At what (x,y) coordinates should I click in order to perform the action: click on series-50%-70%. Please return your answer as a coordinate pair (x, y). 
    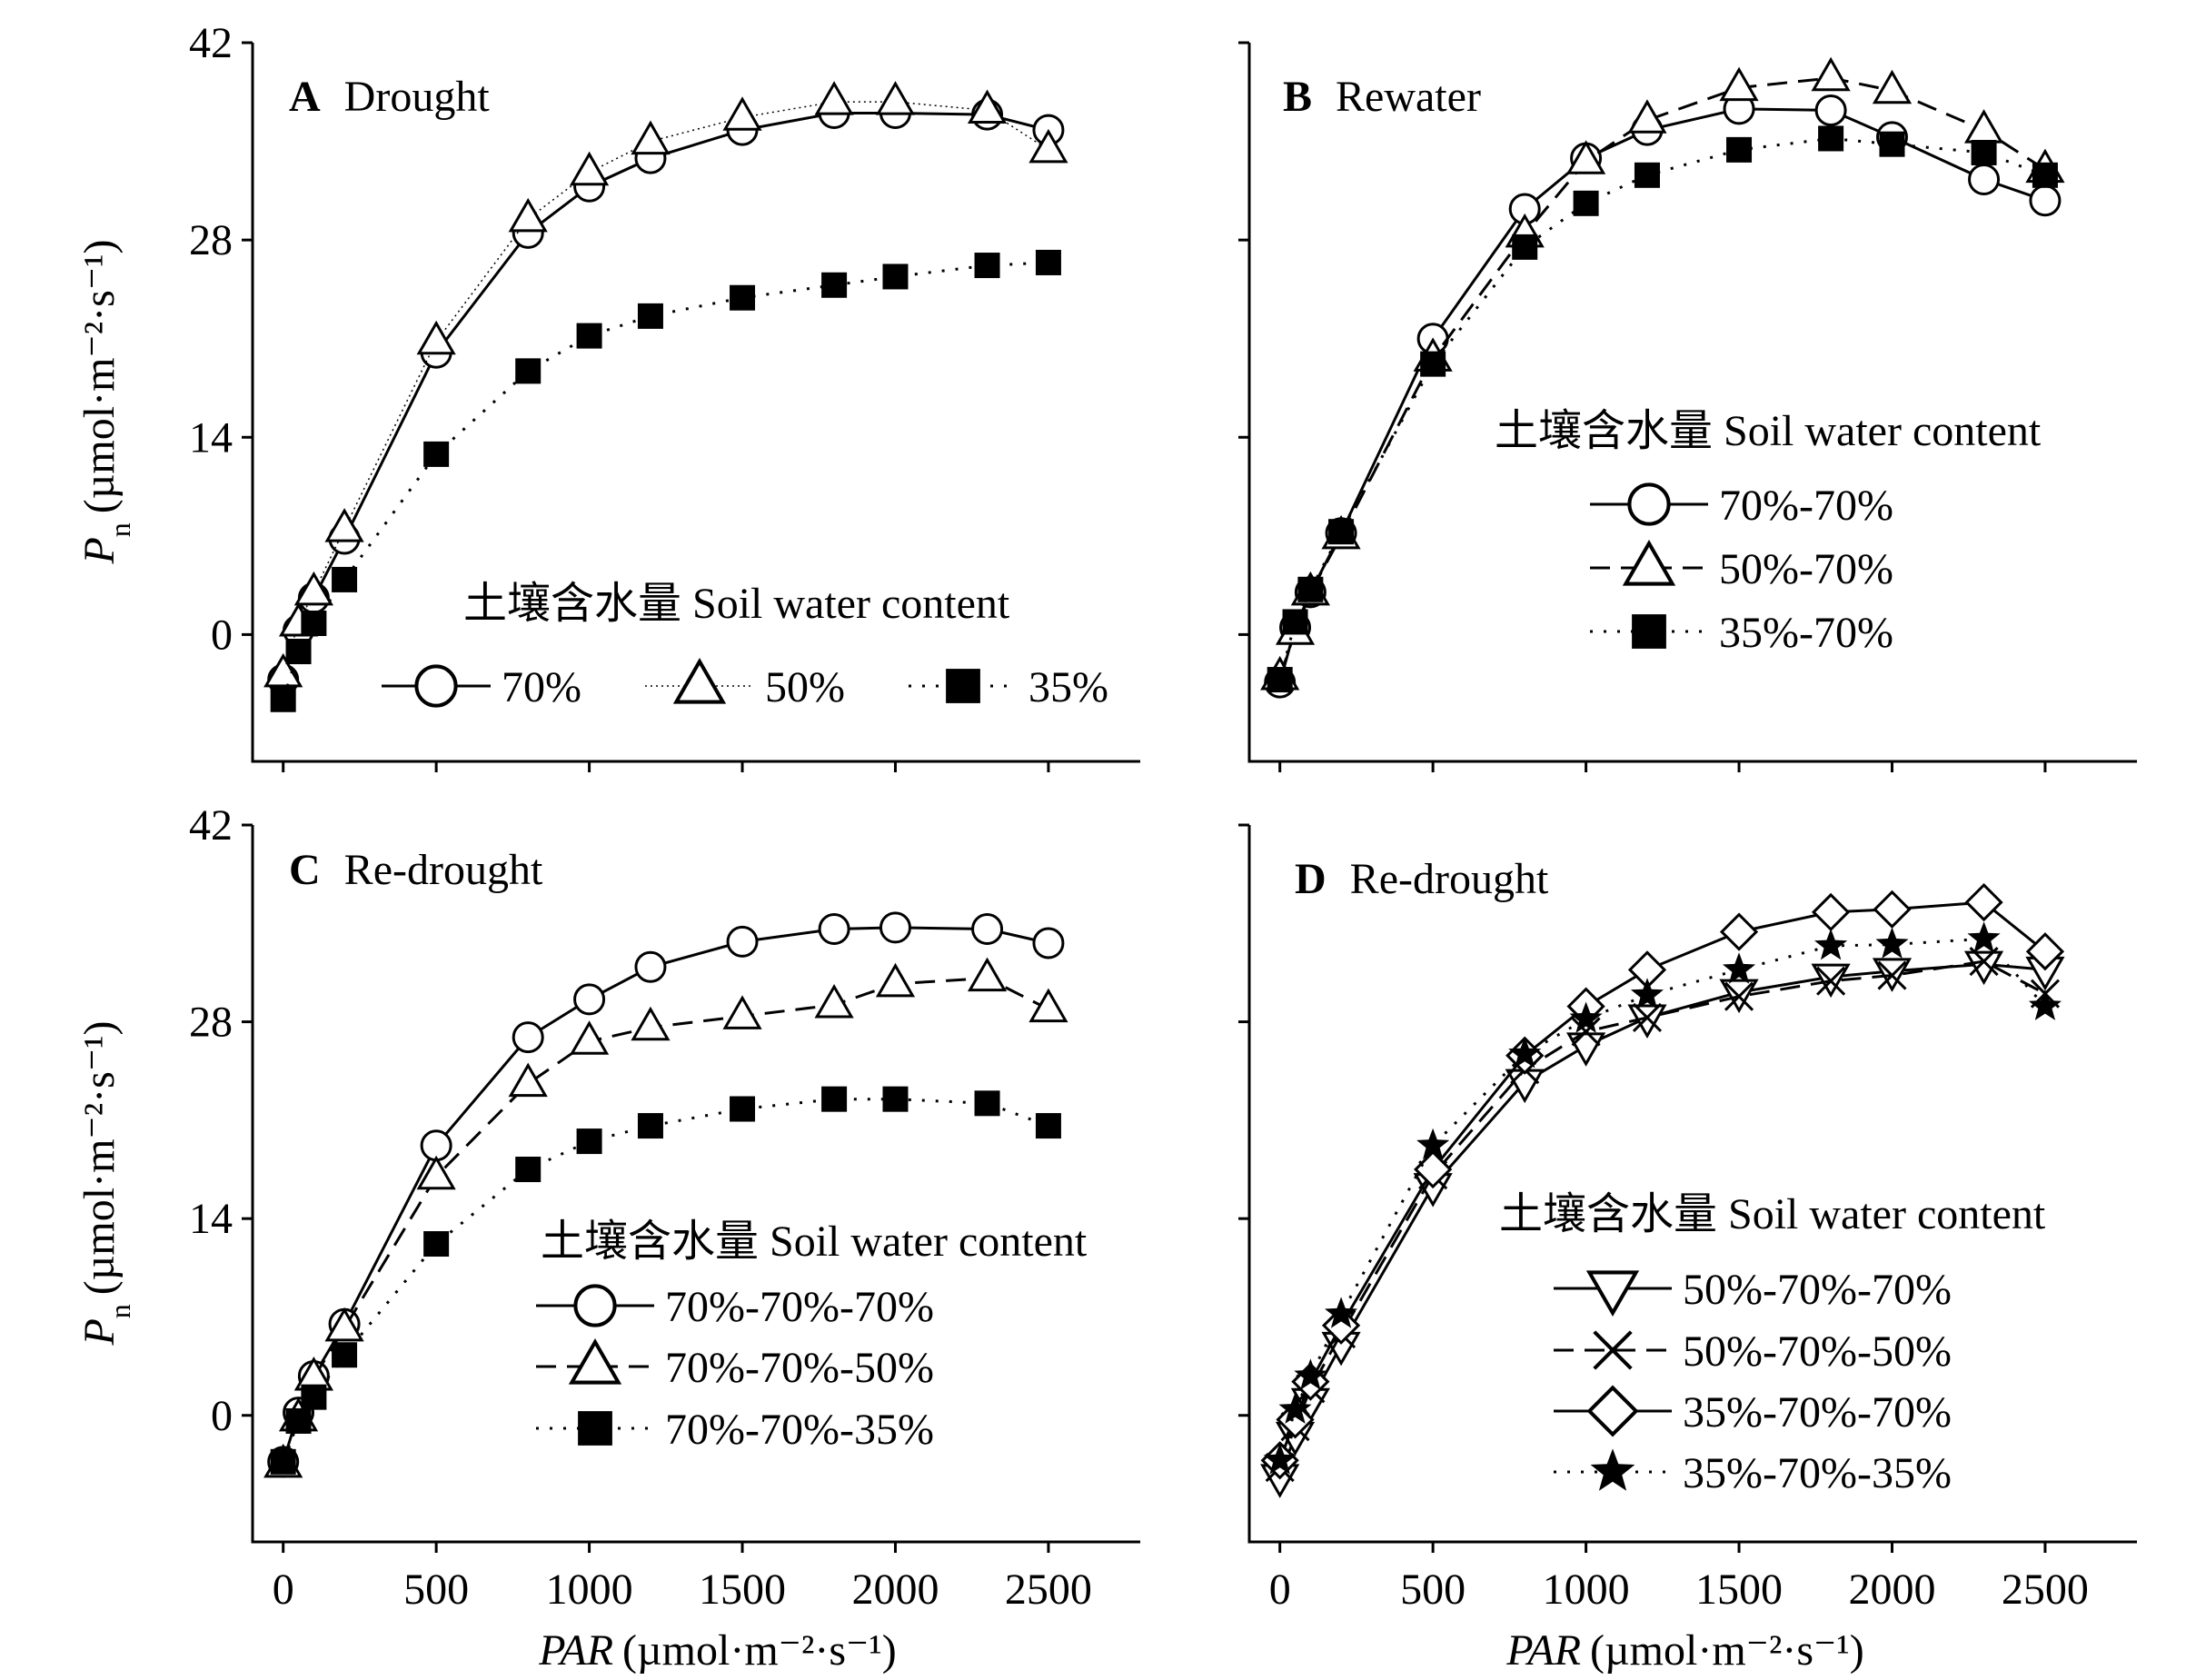
    Looking at the image, I should click on (1662, 374).